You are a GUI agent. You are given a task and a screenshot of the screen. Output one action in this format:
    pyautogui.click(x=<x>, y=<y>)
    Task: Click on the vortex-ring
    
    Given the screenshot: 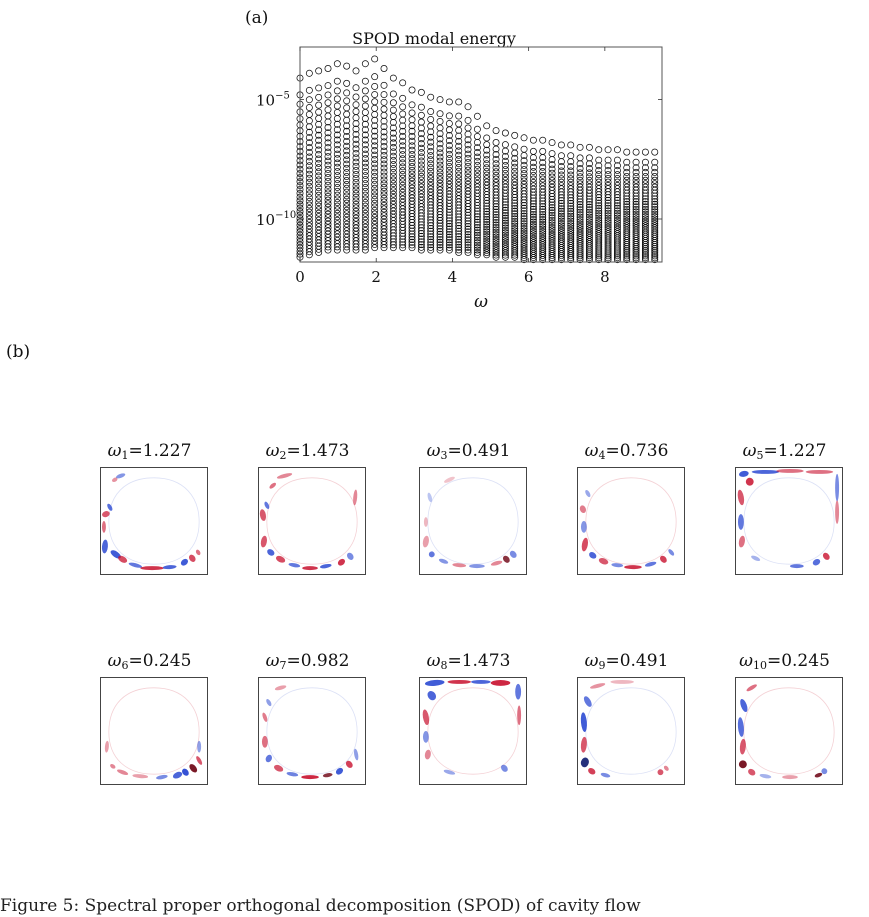 What is the action you would take?
    pyautogui.click(x=473, y=521)
    